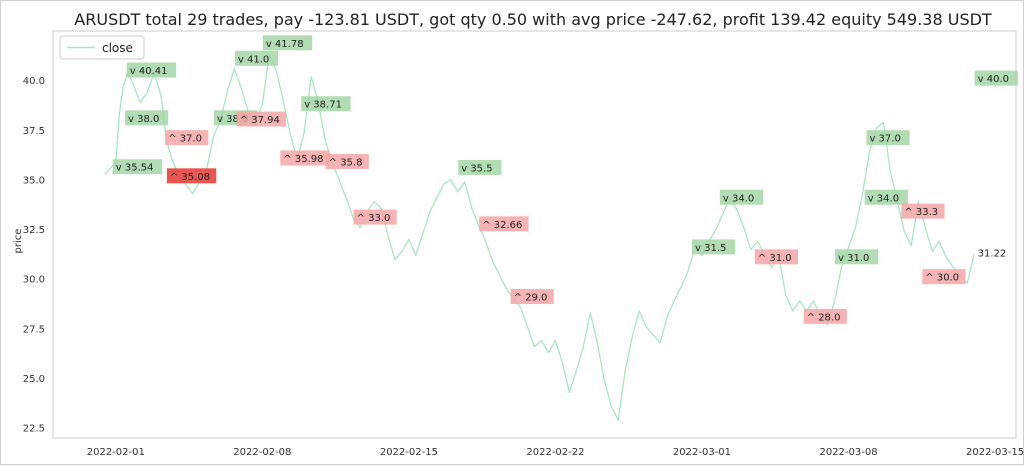  I want to click on annotation-label: v 40.41, so click(149, 71).